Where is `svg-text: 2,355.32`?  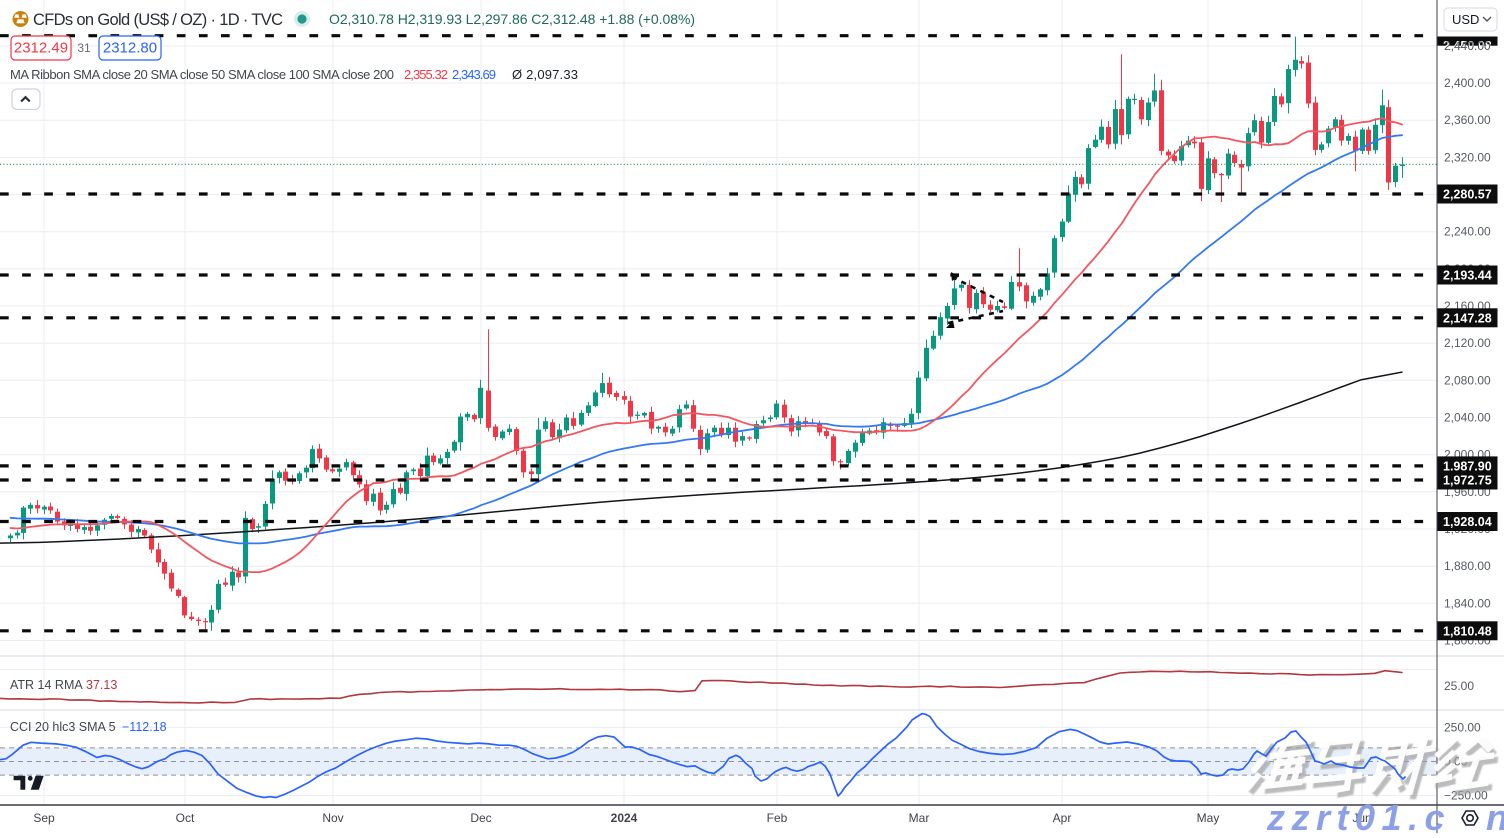
svg-text: 2,355.32 is located at coordinates (426, 74).